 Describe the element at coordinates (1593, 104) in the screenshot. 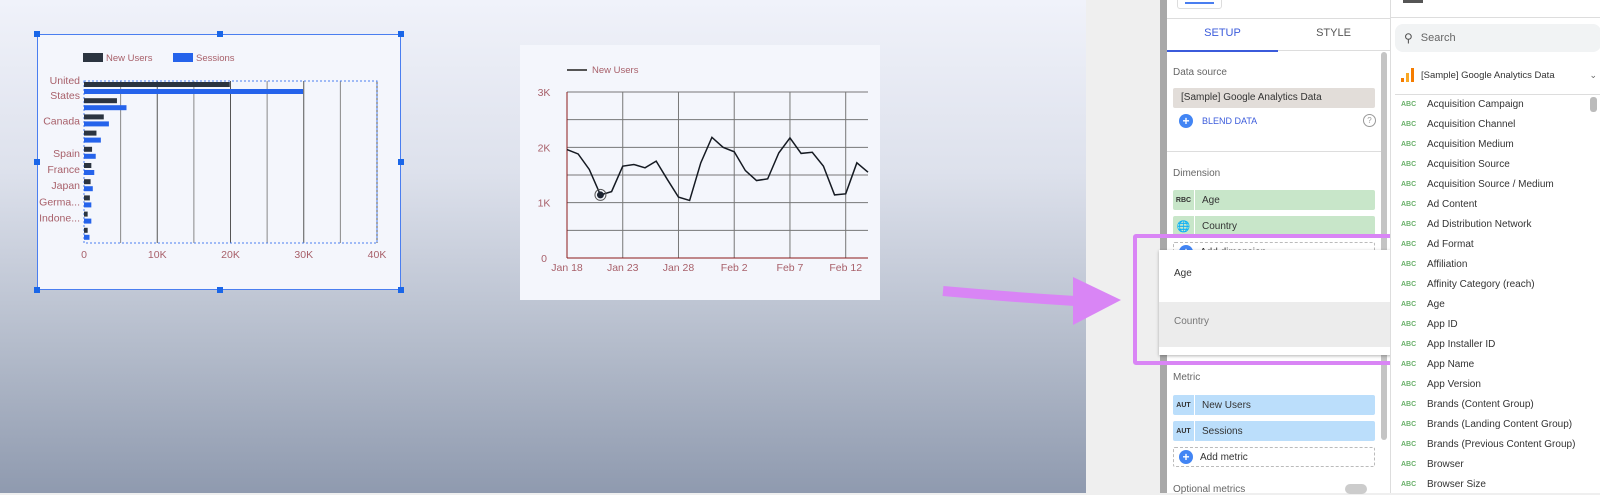

I see `fields-scrollbar` at that location.